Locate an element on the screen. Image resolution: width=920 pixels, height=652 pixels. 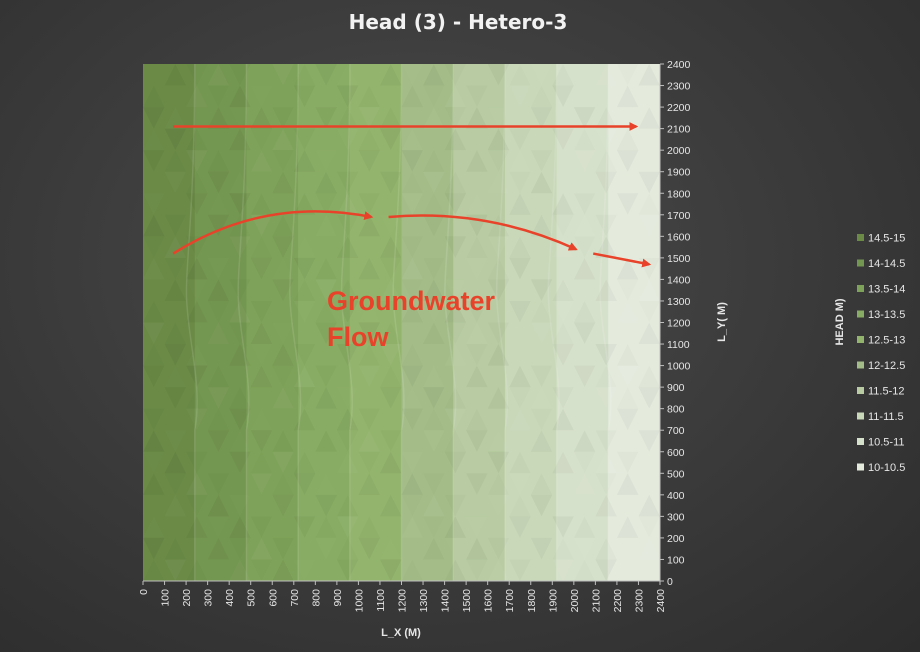
y-tick-label: 400 is located at coordinates (676, 496).